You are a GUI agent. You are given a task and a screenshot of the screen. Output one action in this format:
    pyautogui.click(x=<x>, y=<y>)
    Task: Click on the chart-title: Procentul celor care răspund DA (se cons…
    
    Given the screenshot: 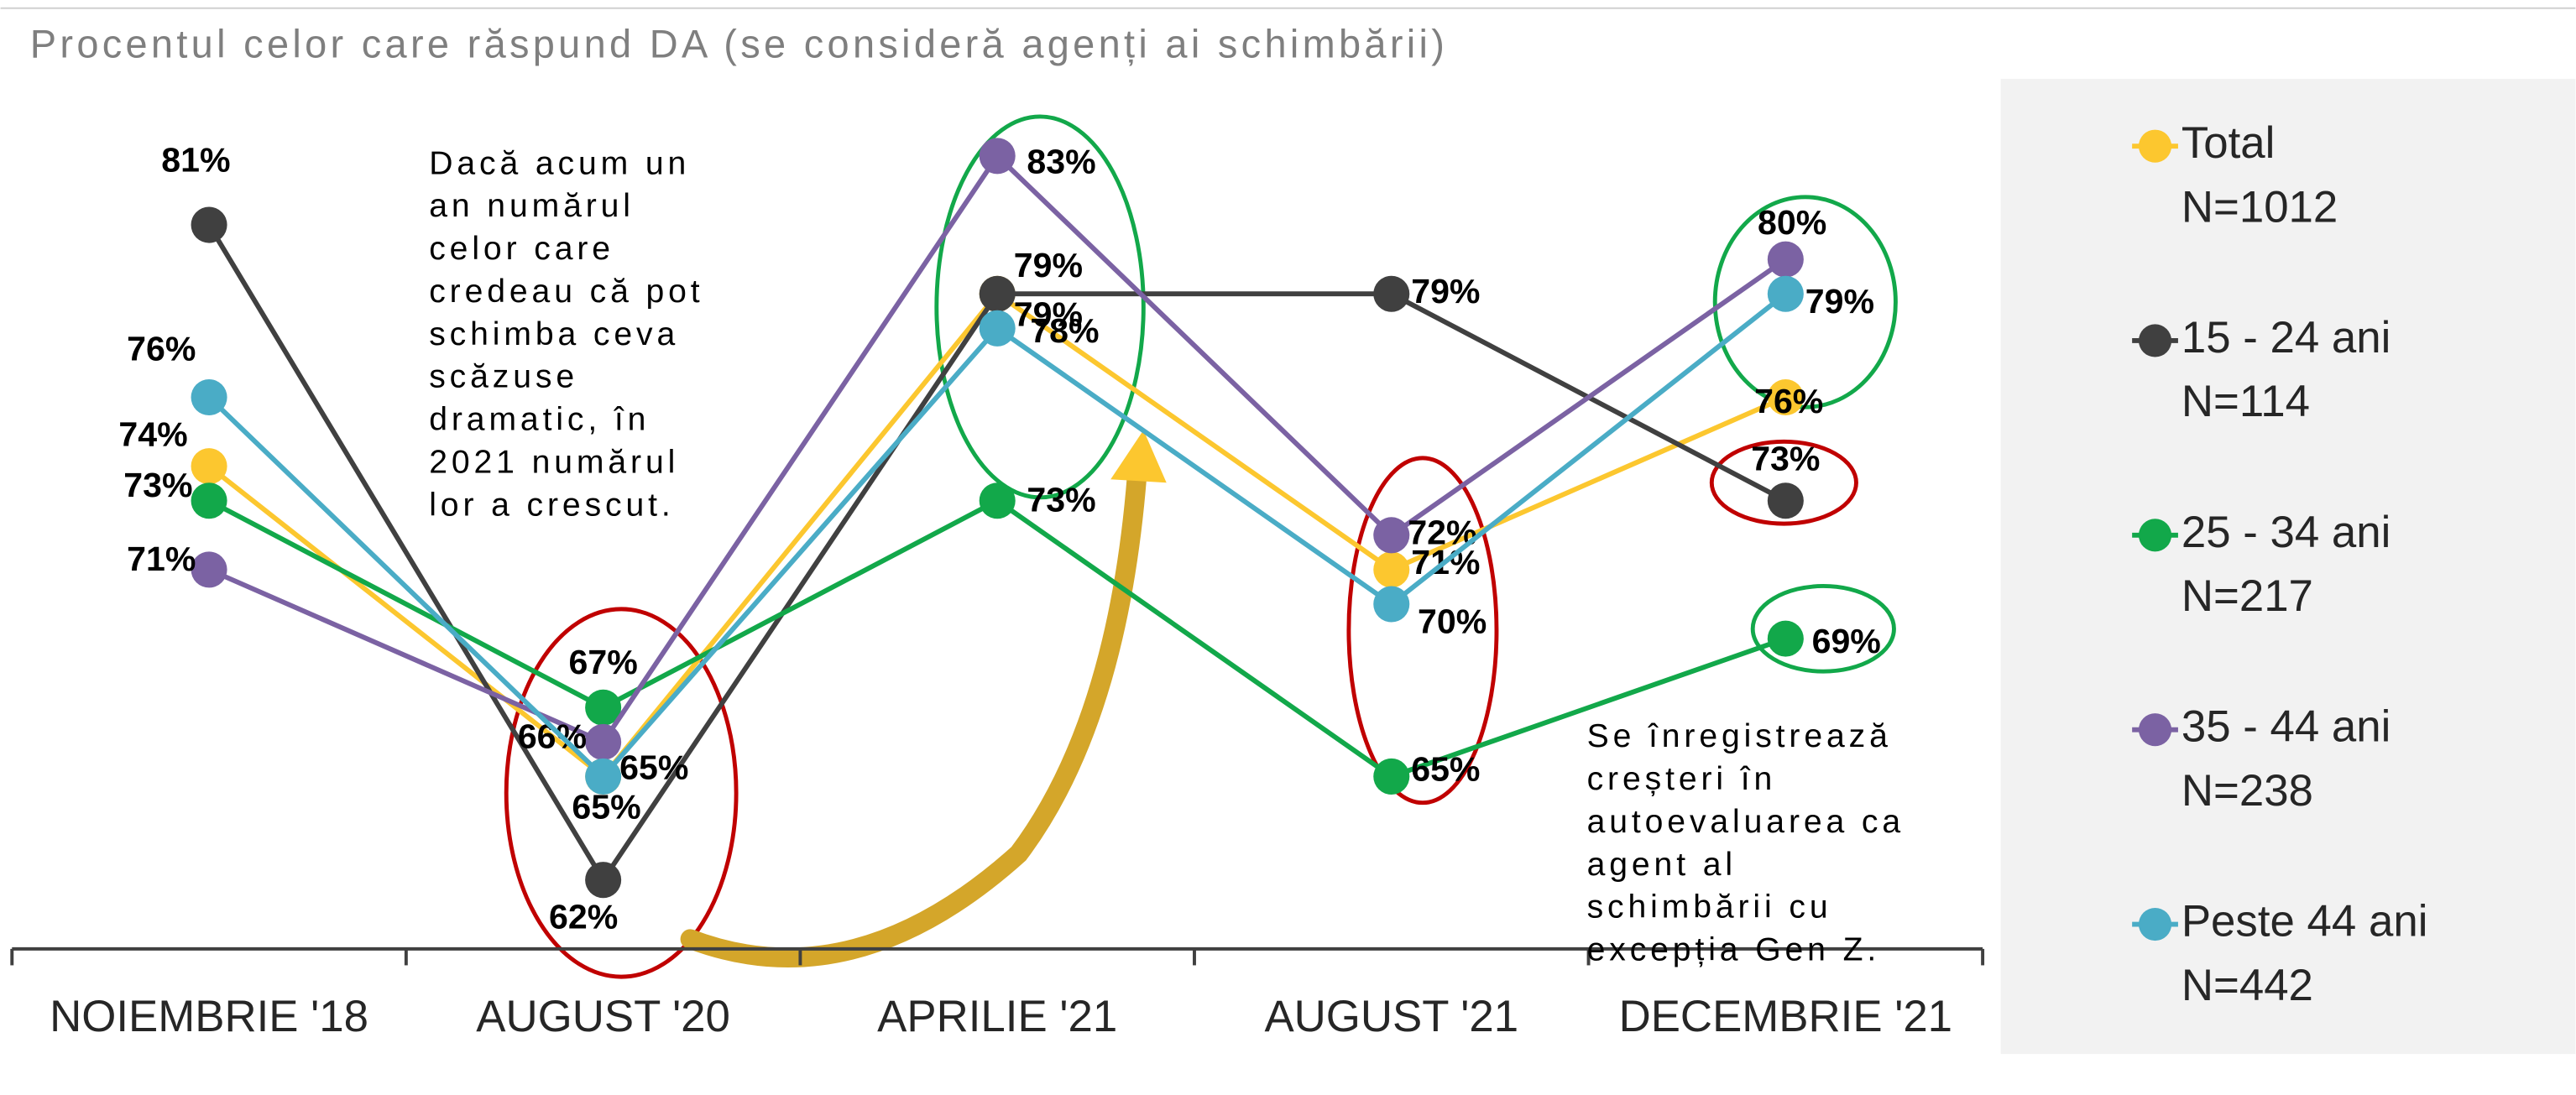 What is the action you would take?
    pyautogui.click(x=739, y=43)
    